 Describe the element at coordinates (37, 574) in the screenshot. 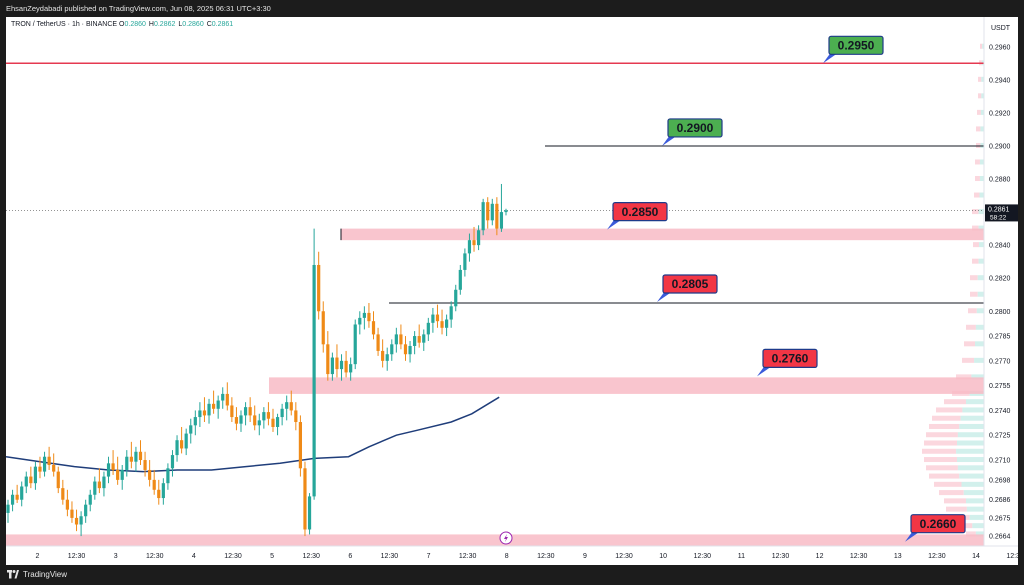

I see `tradingview-logo: TradingView` at that location.